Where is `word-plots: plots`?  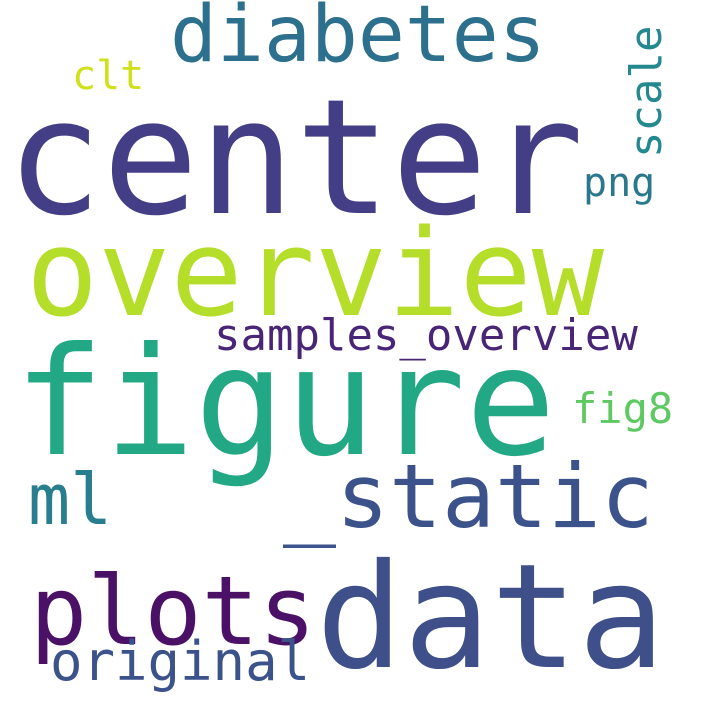
word-plots: plots is located at coordinates (173, 612).